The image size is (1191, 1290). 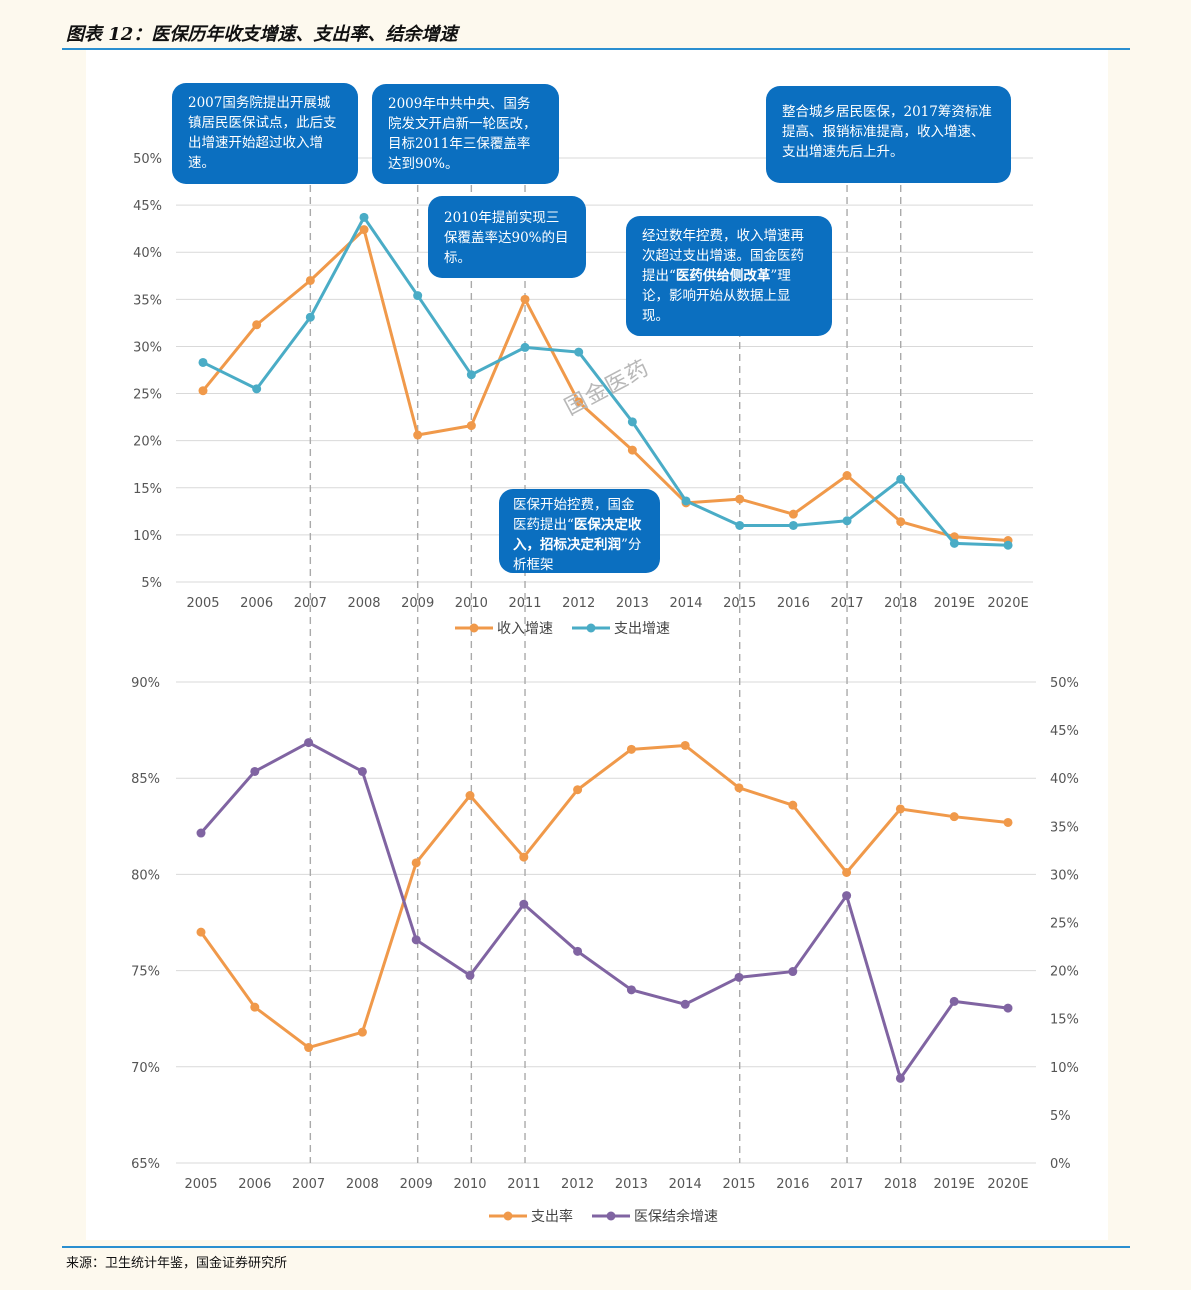 What do you see at coordinates (147, 300) in the screenshot?
I see `y-tick-label: 35%` at bounding box center [147, 300].